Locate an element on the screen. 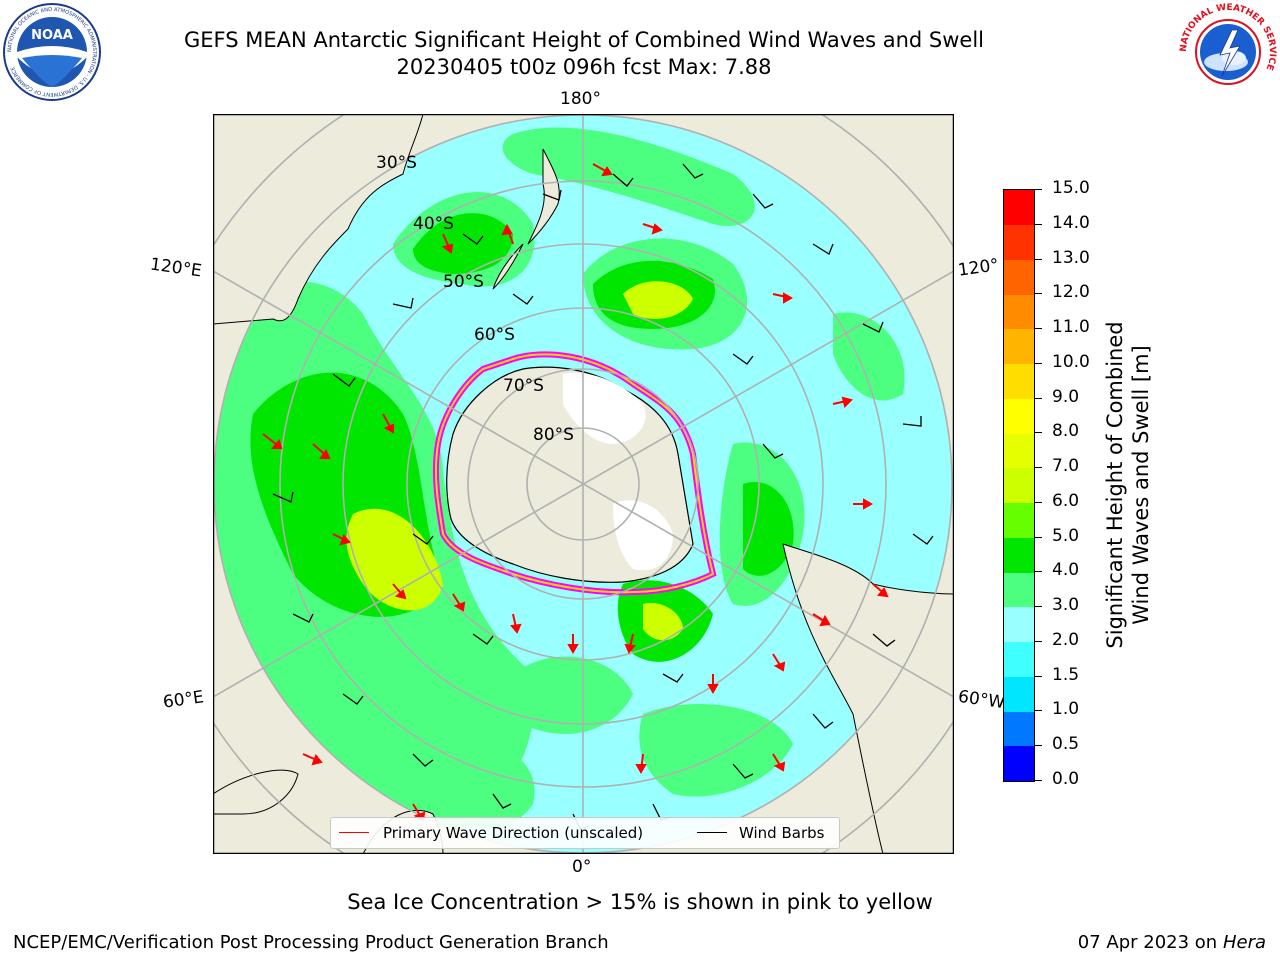 The width and height of the screenshot is (1280, 960). lat-label-50s: 50°S is located at coordinates (463, 282).